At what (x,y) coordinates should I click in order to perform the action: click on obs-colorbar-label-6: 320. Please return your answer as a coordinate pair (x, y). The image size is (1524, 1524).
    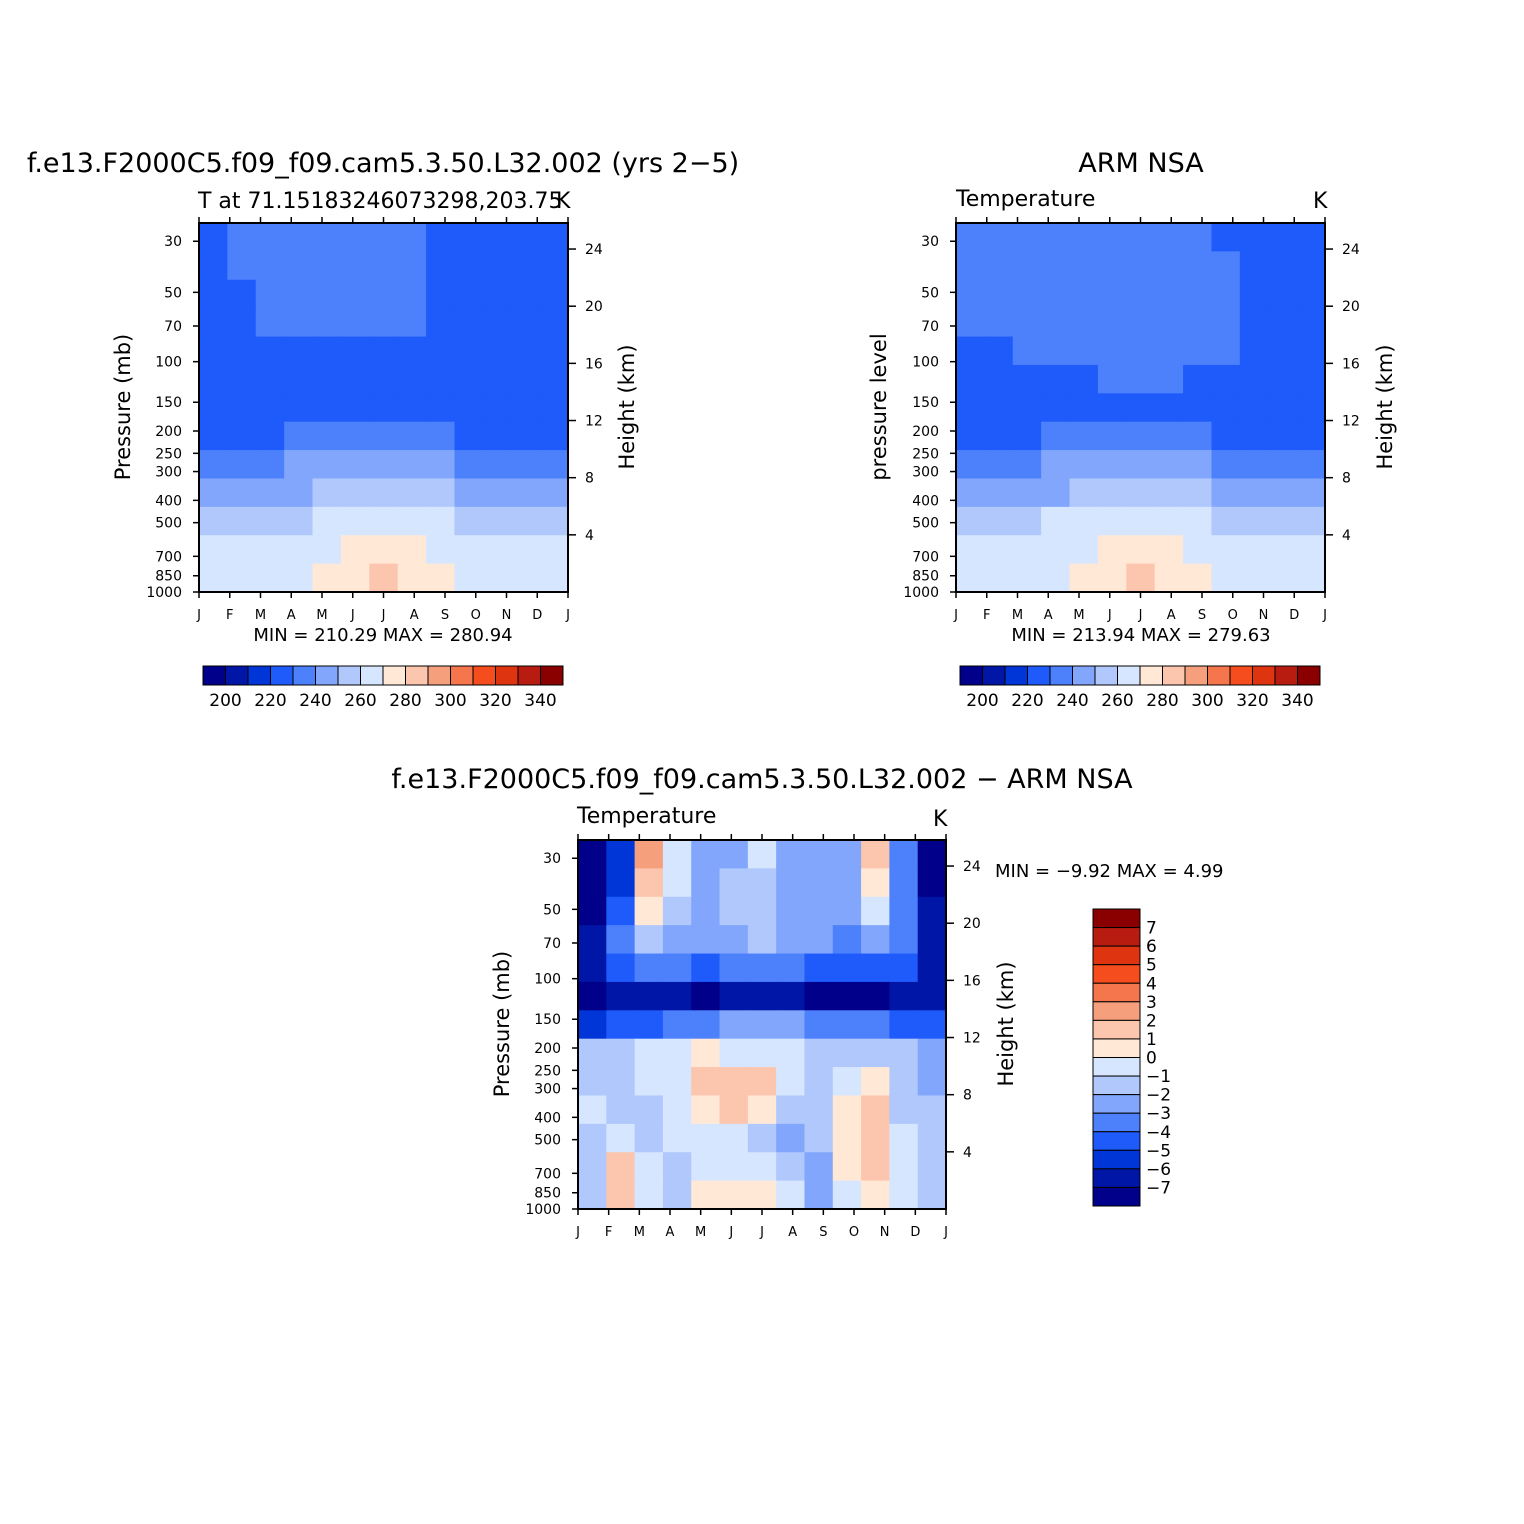
    Looking at the image, I should click on (1252, 701).